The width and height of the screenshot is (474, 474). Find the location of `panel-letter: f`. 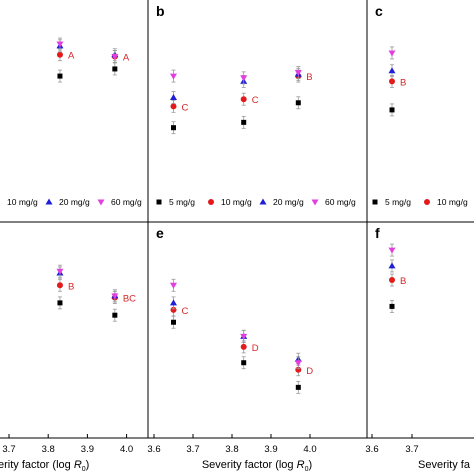

panel-letter: f is located at coordinates (377, 233).